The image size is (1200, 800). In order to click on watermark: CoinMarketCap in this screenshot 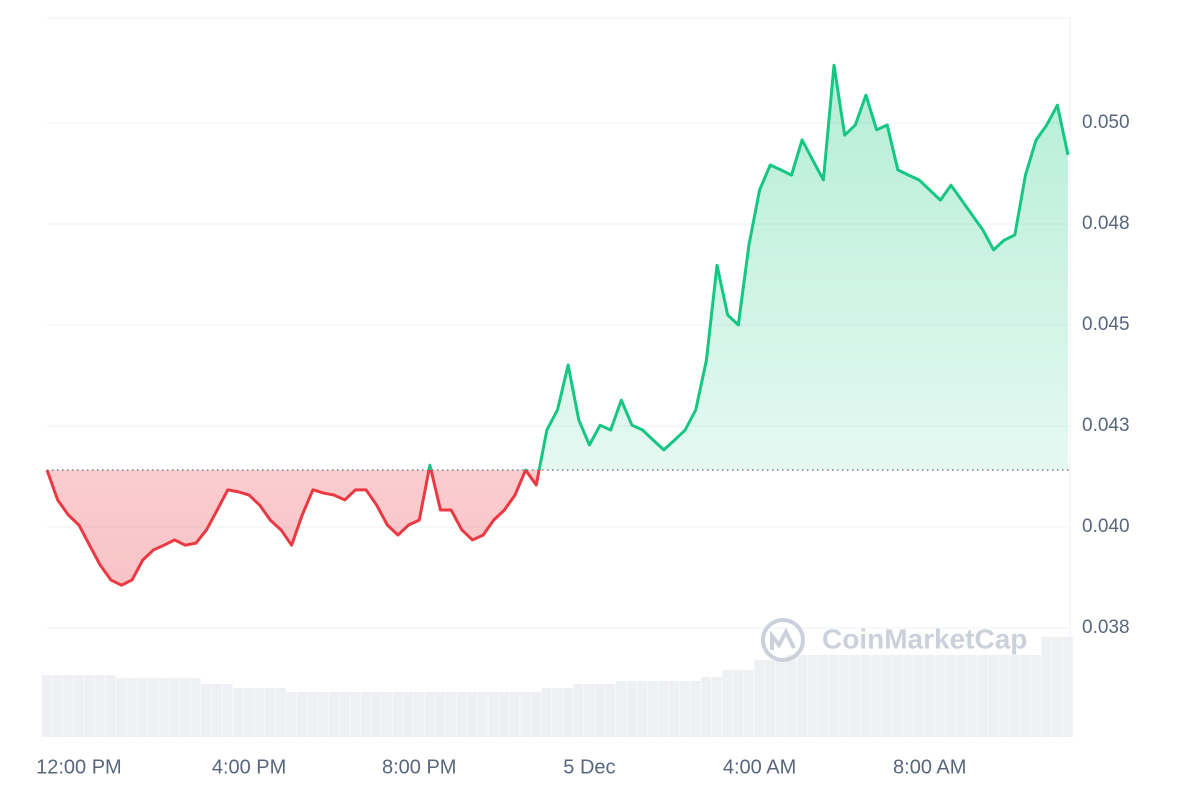, I will do `click(894, 640)`.